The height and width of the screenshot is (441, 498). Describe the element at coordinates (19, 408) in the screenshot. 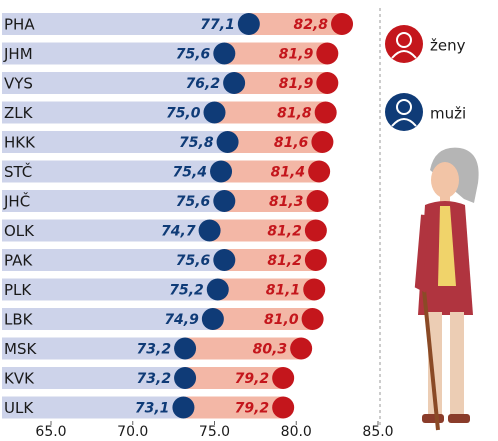

I see `category-label: ULK` at that location.